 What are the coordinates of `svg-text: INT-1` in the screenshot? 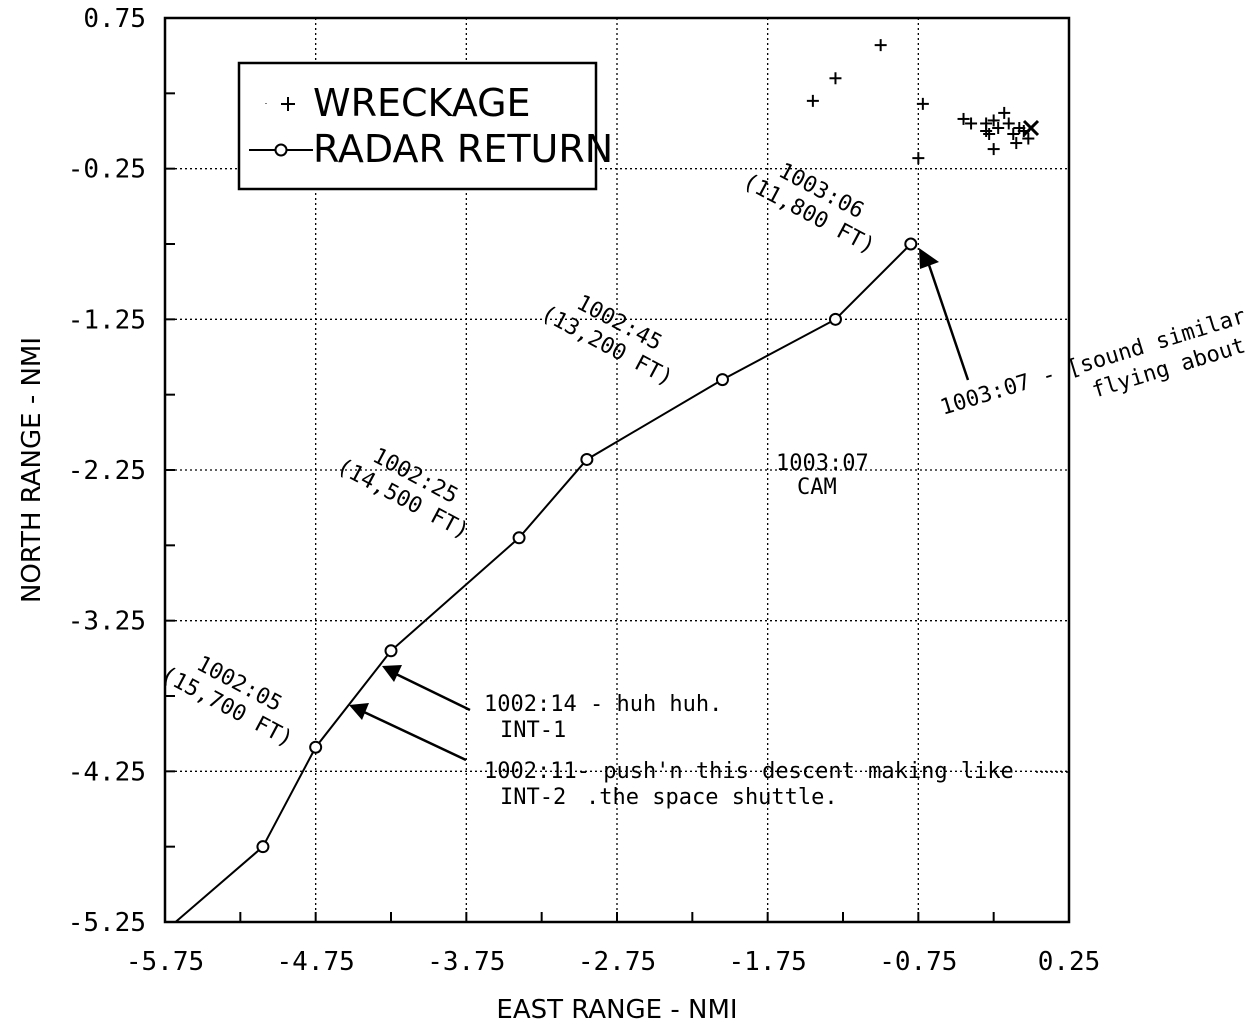 It's located at (533, 730).